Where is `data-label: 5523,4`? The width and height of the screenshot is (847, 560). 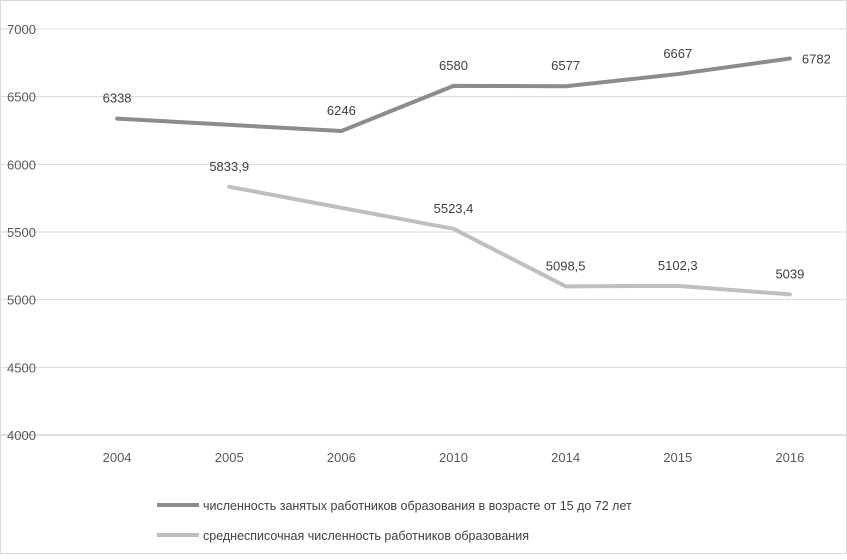 data-label: 5523,4 is located at coordinates (454, 208).